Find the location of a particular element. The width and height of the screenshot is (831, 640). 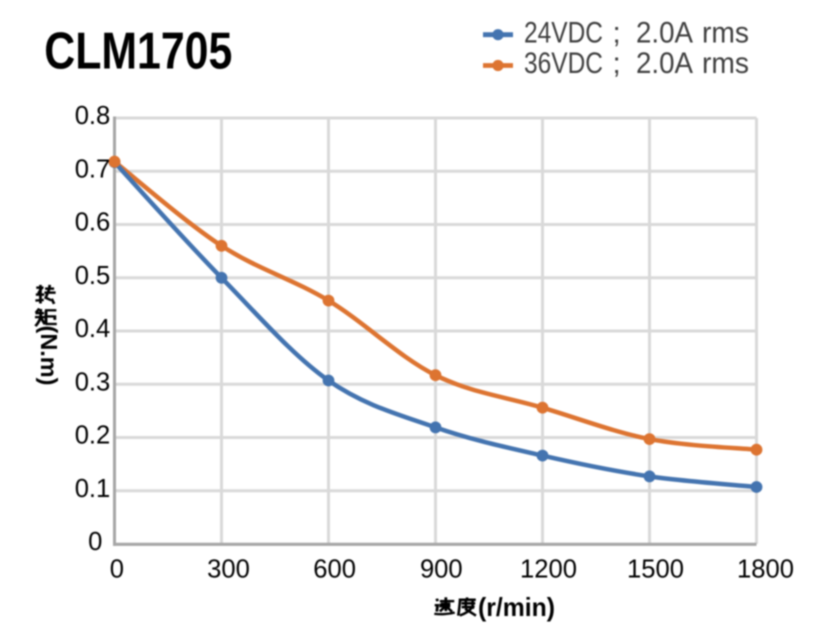

svg-text: 600 is located at coordinates (334, 569).